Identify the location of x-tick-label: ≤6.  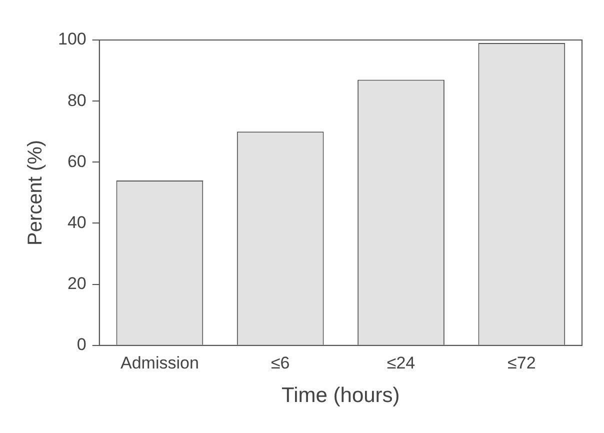
(280, 362).